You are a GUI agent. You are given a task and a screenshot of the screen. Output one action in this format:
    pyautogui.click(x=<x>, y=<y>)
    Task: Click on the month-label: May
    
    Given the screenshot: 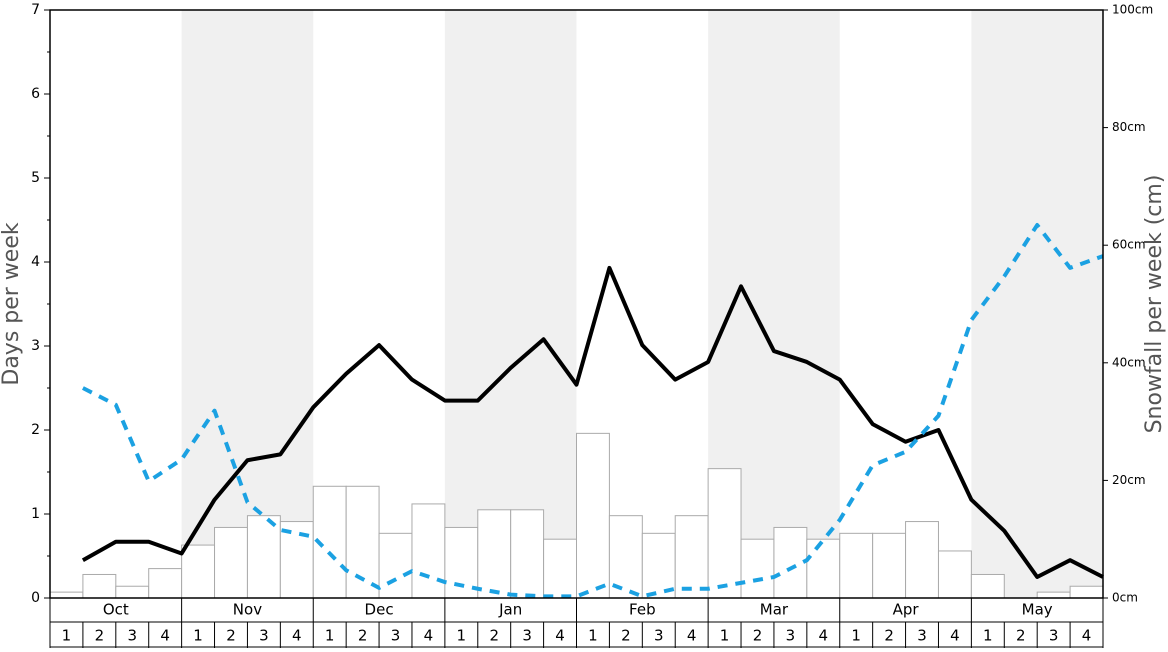 What is the action you would take?
    pyautogui.click(x=1037, y=610)
    